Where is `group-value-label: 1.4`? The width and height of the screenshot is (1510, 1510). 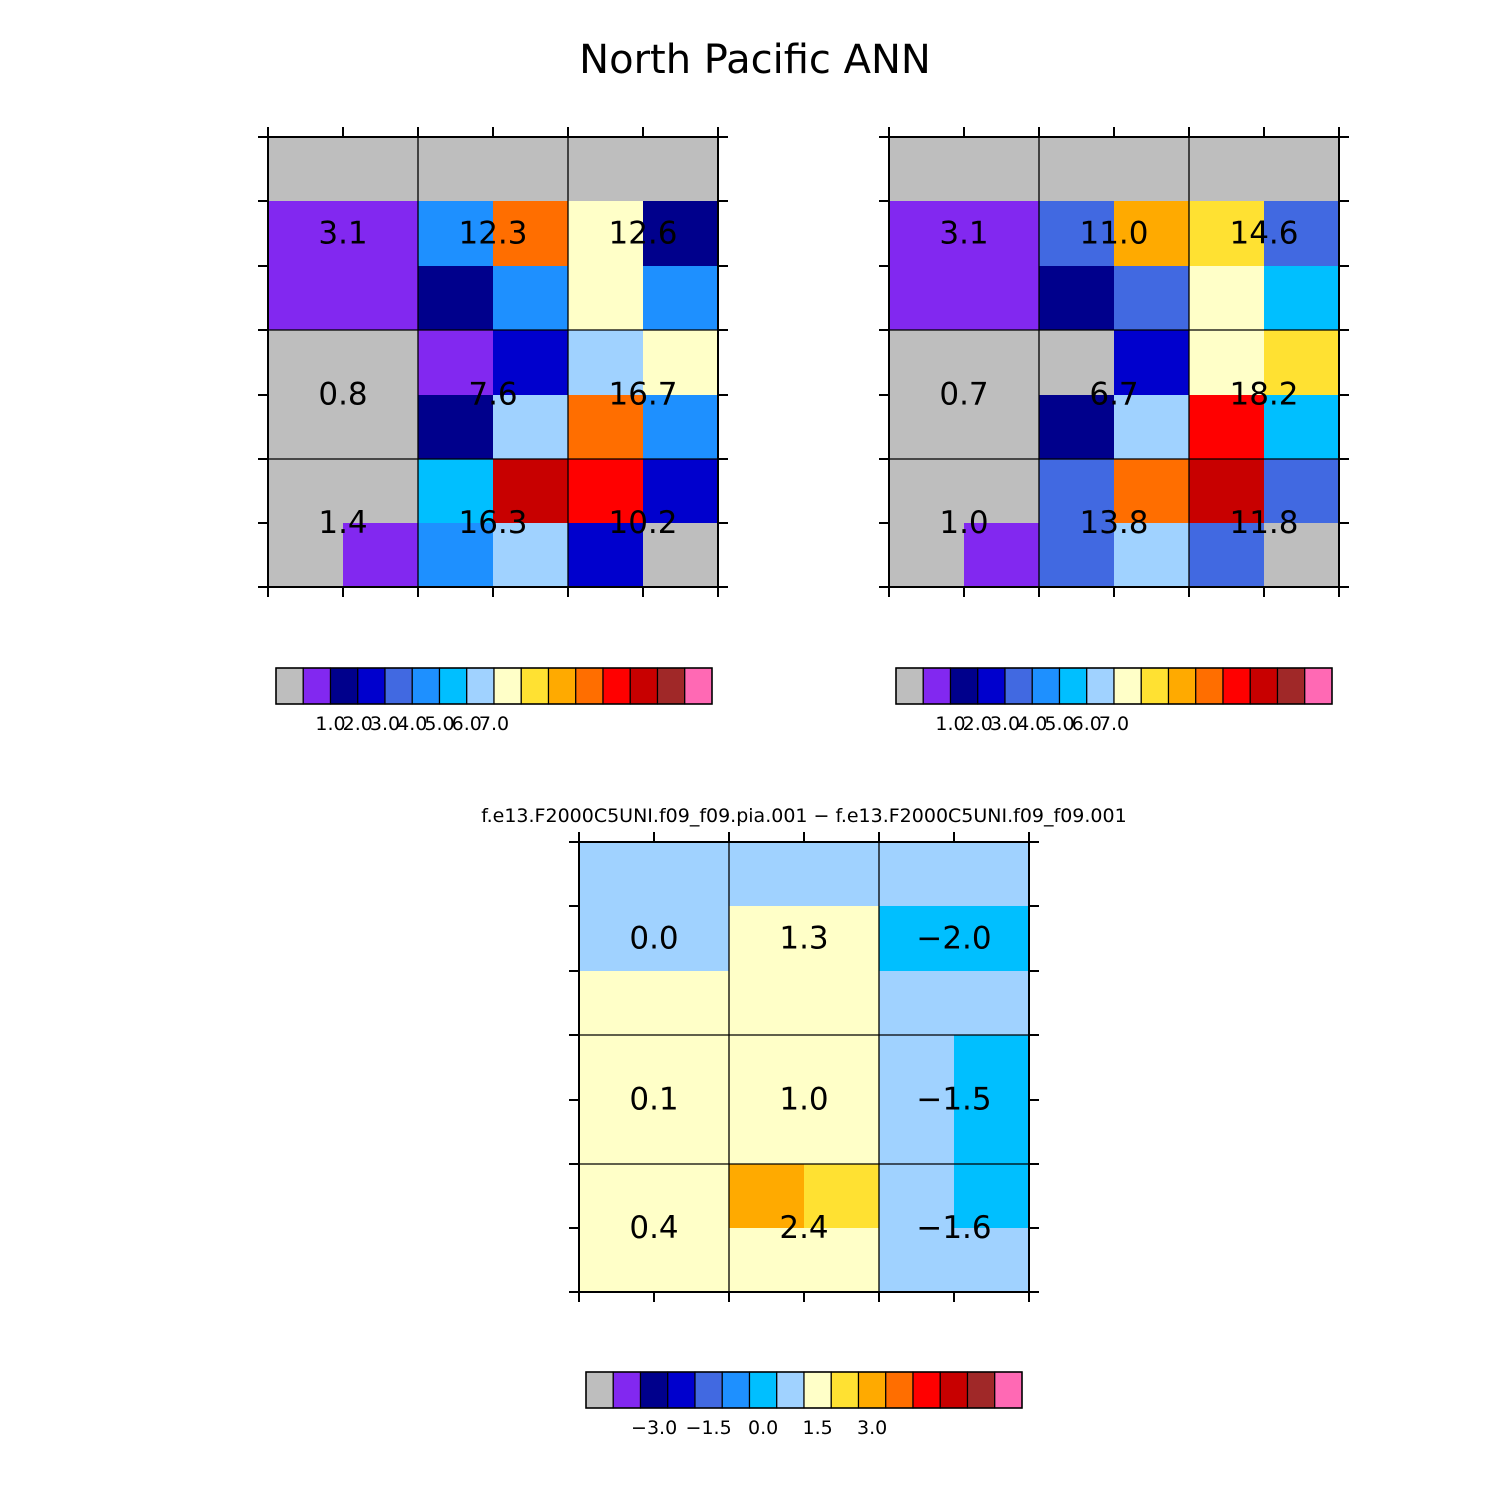 group-value-label: 1.4 is located at coordinates (342, 523).